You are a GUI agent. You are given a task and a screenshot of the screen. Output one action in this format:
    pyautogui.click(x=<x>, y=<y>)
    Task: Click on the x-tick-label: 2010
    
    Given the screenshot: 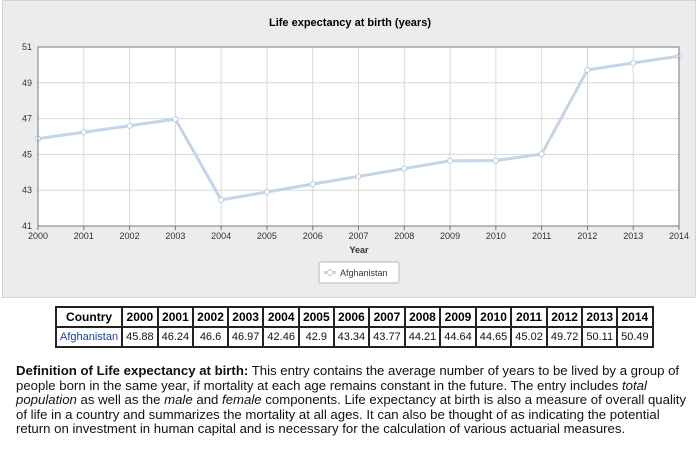 What is the action you would take?
    pyautogui.click(x=496, y=236)
    